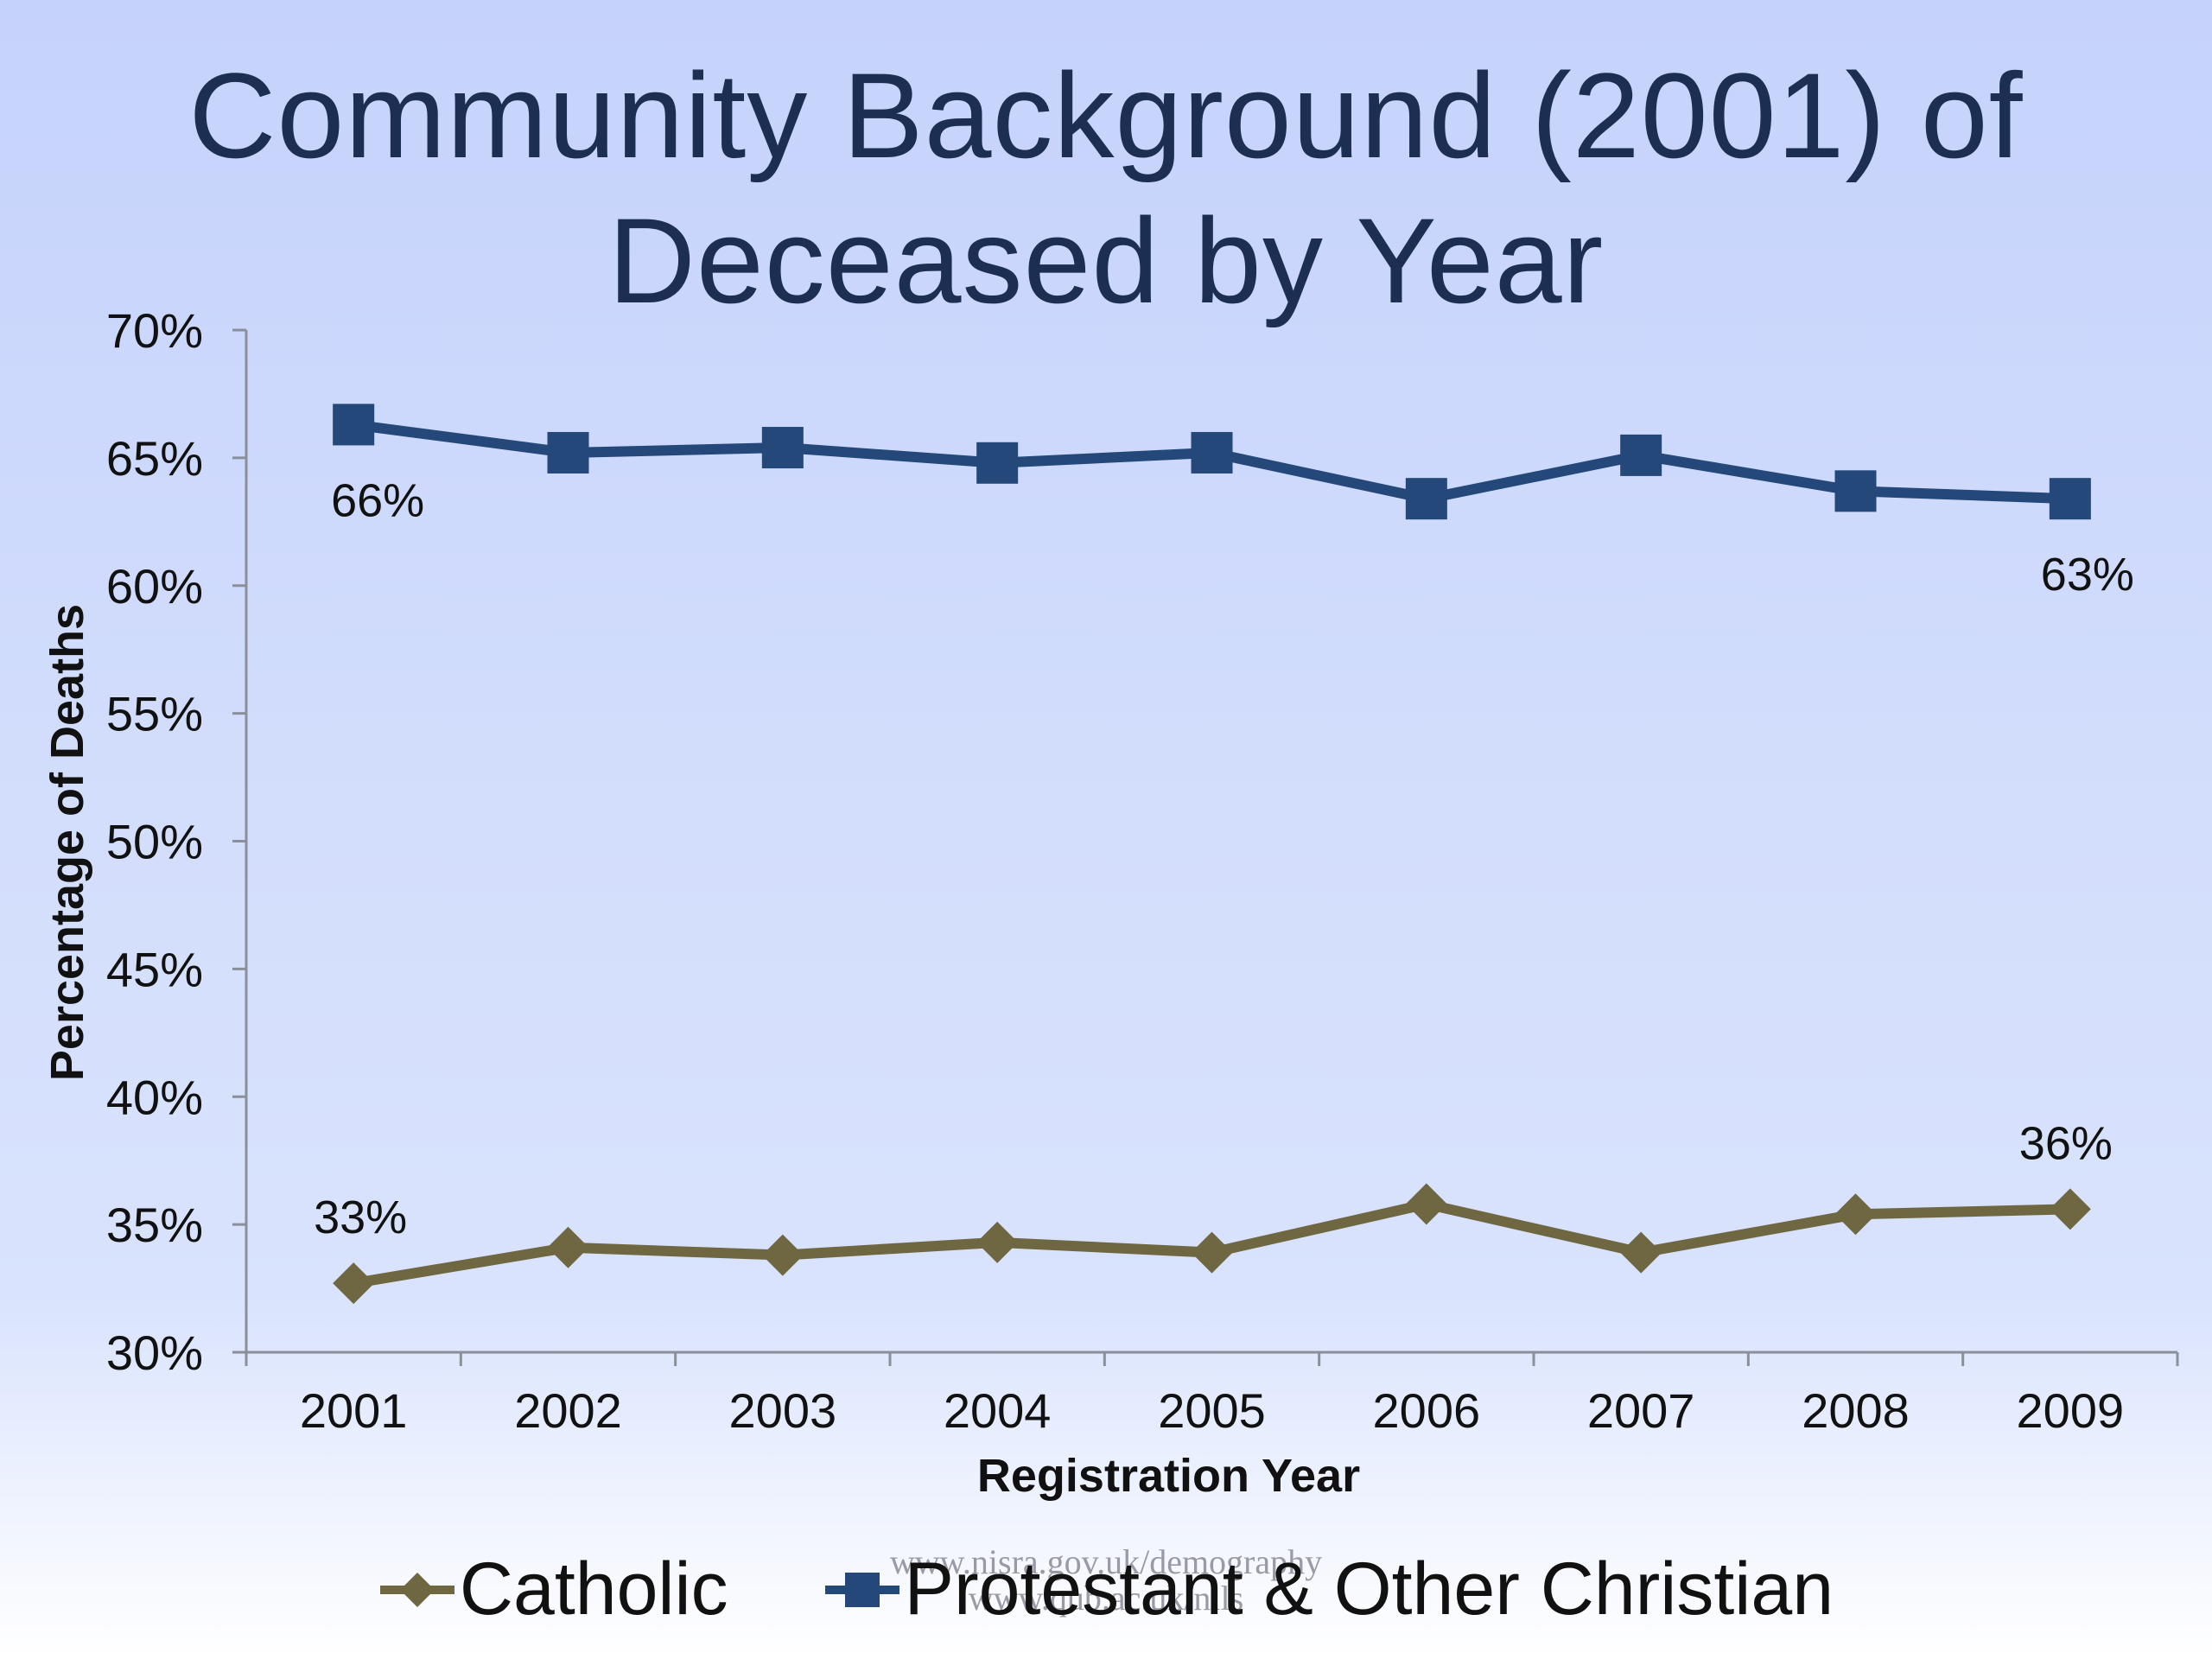 The height and width of the screenshot is (1659, 2212). Describe the element at coordinates (593, 1589) in the screenshot. I see `legend-label-catholic: Catholic` at that location.